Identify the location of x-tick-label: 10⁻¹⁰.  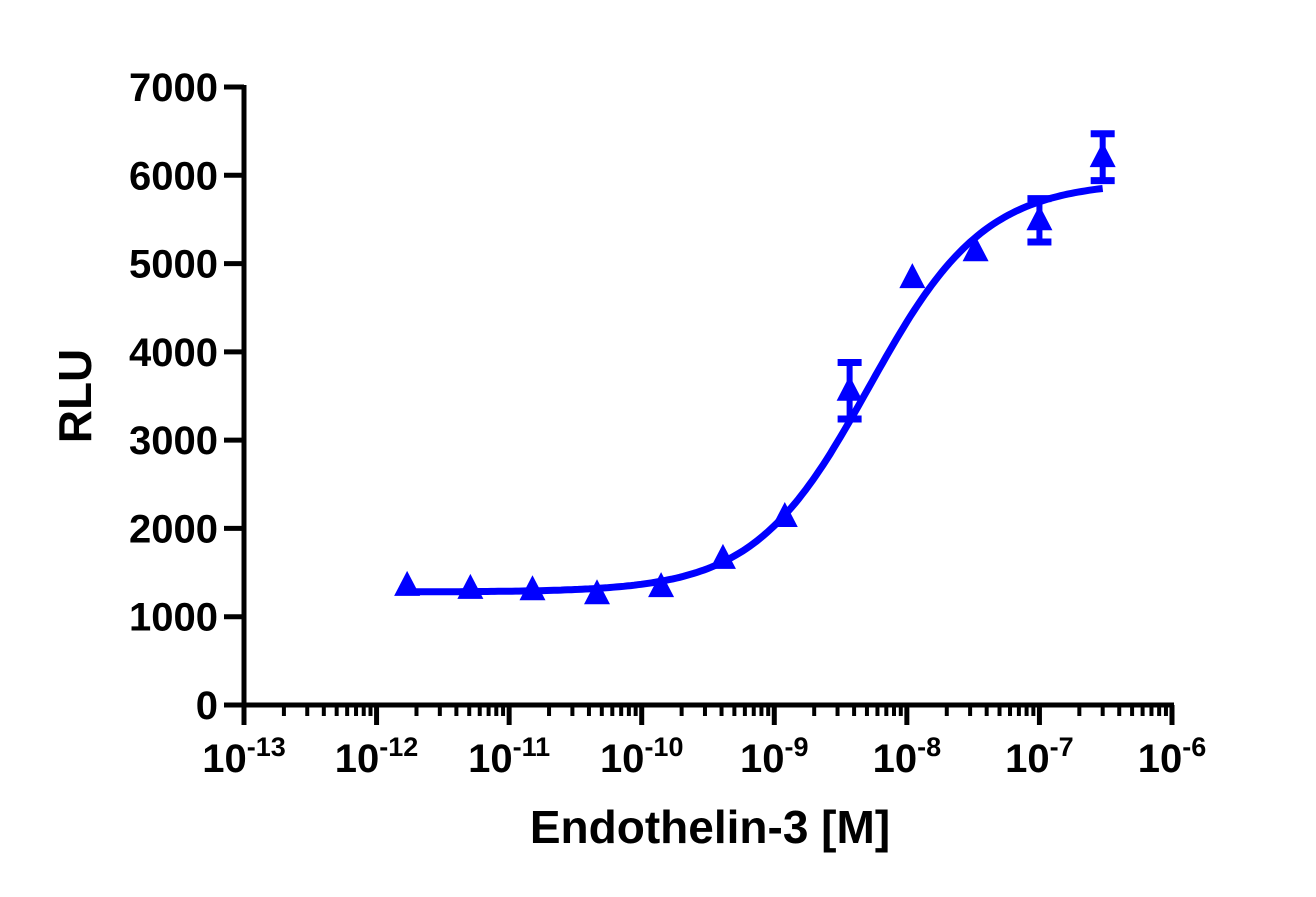
(642, 756).